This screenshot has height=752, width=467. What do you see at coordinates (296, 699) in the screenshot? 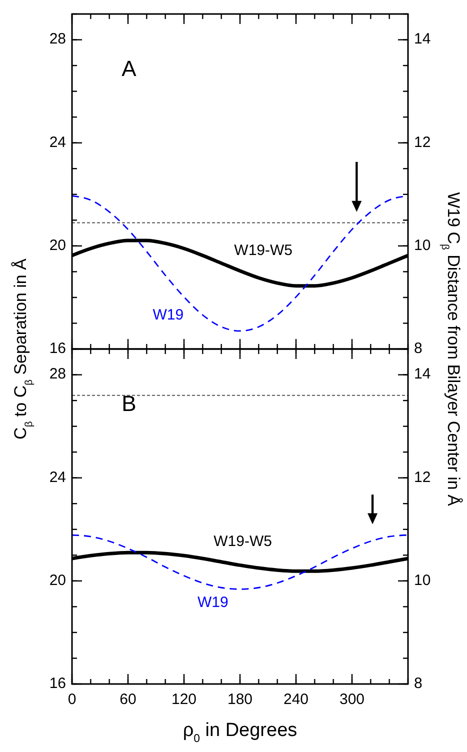
I see `x-tick-label: 240` at bounding box center [296, 699].